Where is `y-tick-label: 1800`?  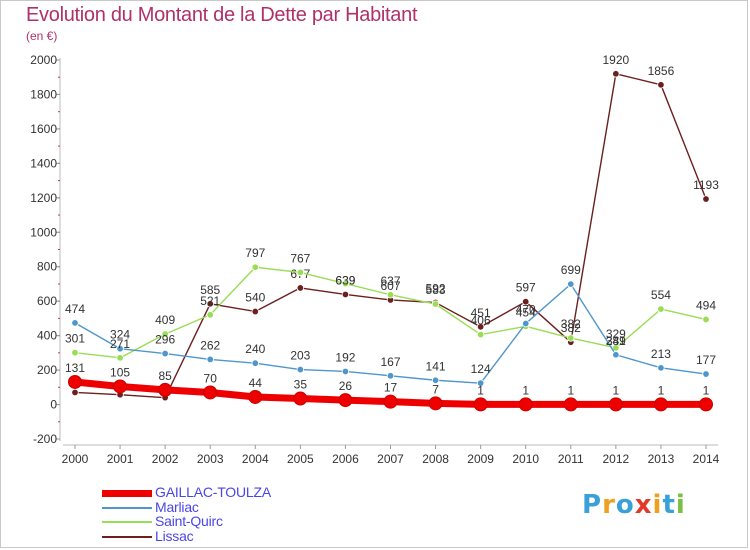
y-tick-label: 1800 is located at coordinates (43, 94).